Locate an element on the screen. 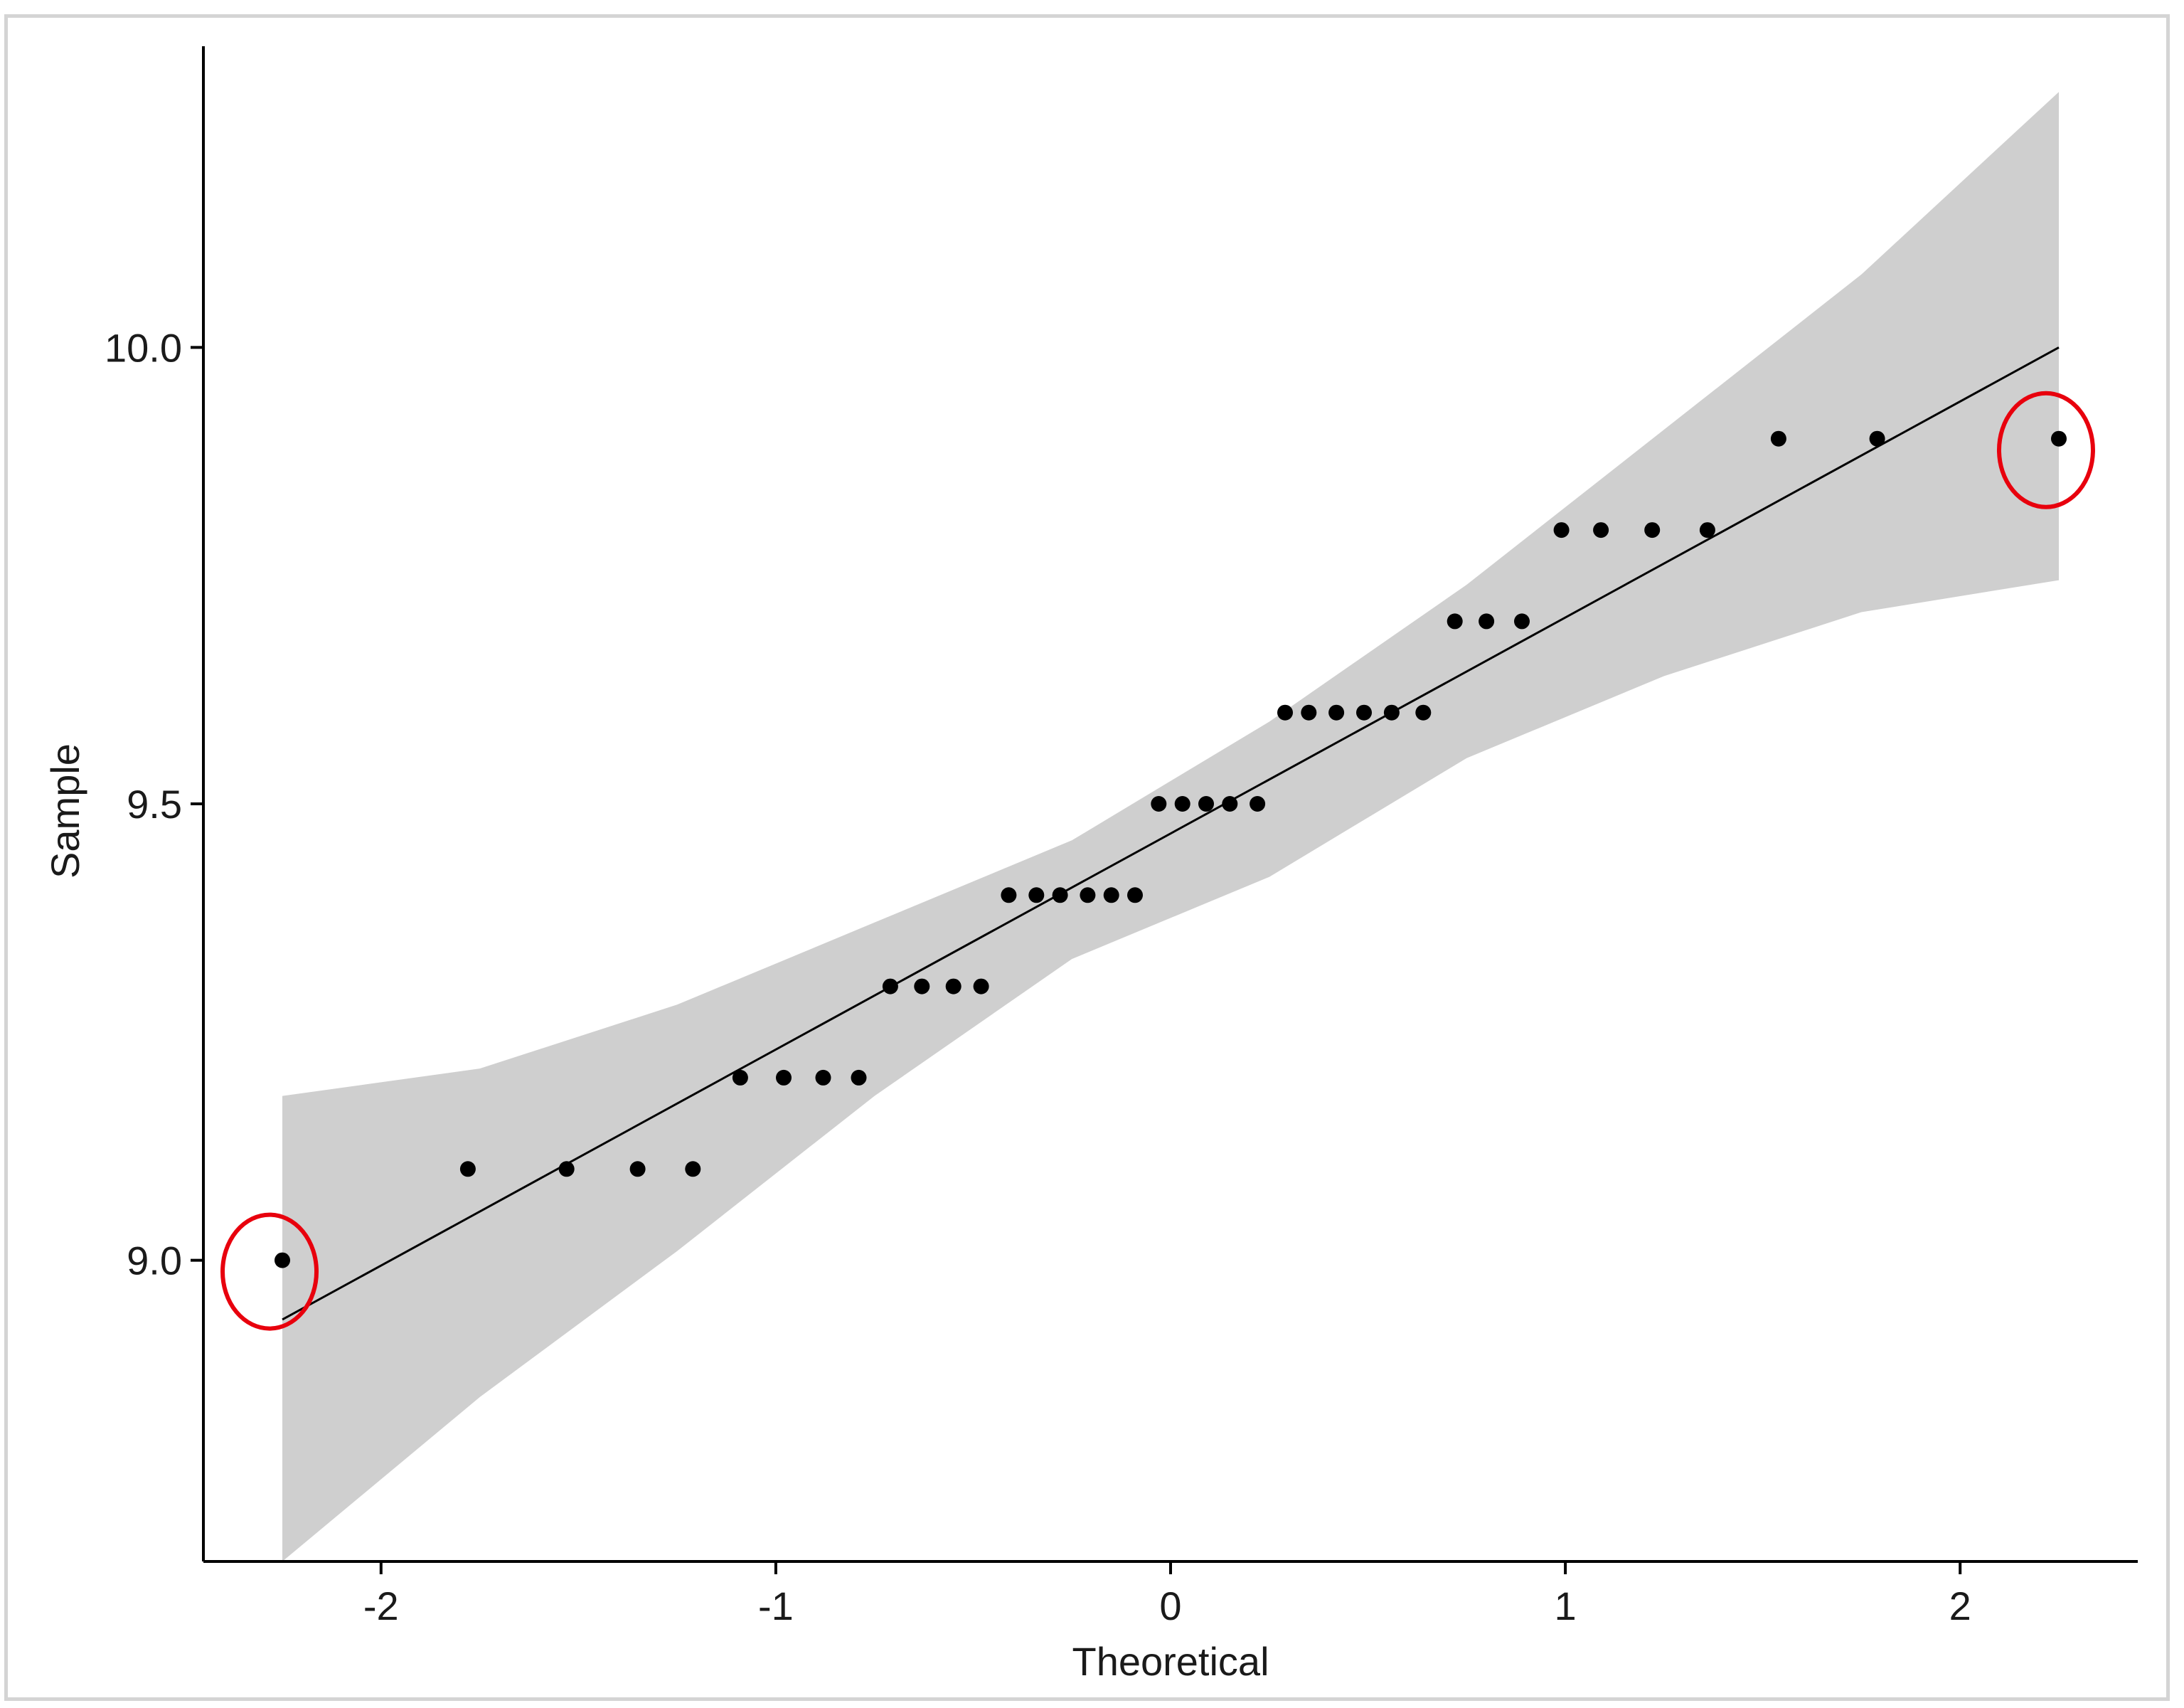 This screenshot has width=2184, height=1708. y-tick-label: 10.0 is located at coordinates (143, 347).